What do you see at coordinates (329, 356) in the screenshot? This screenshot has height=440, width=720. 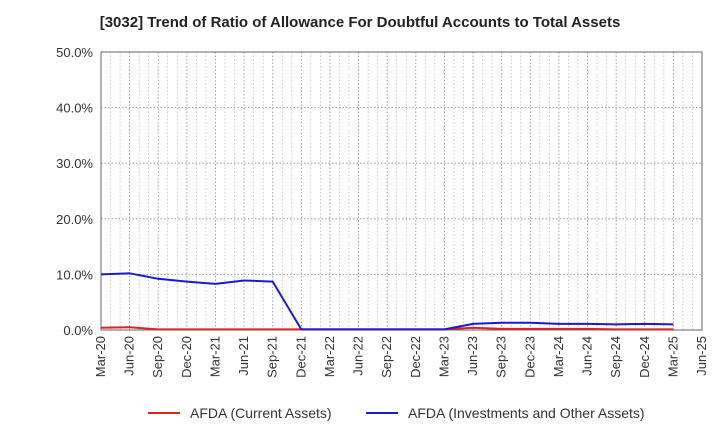 I see `x-tick-label: Mar-22` at bounding box center [329, 356].